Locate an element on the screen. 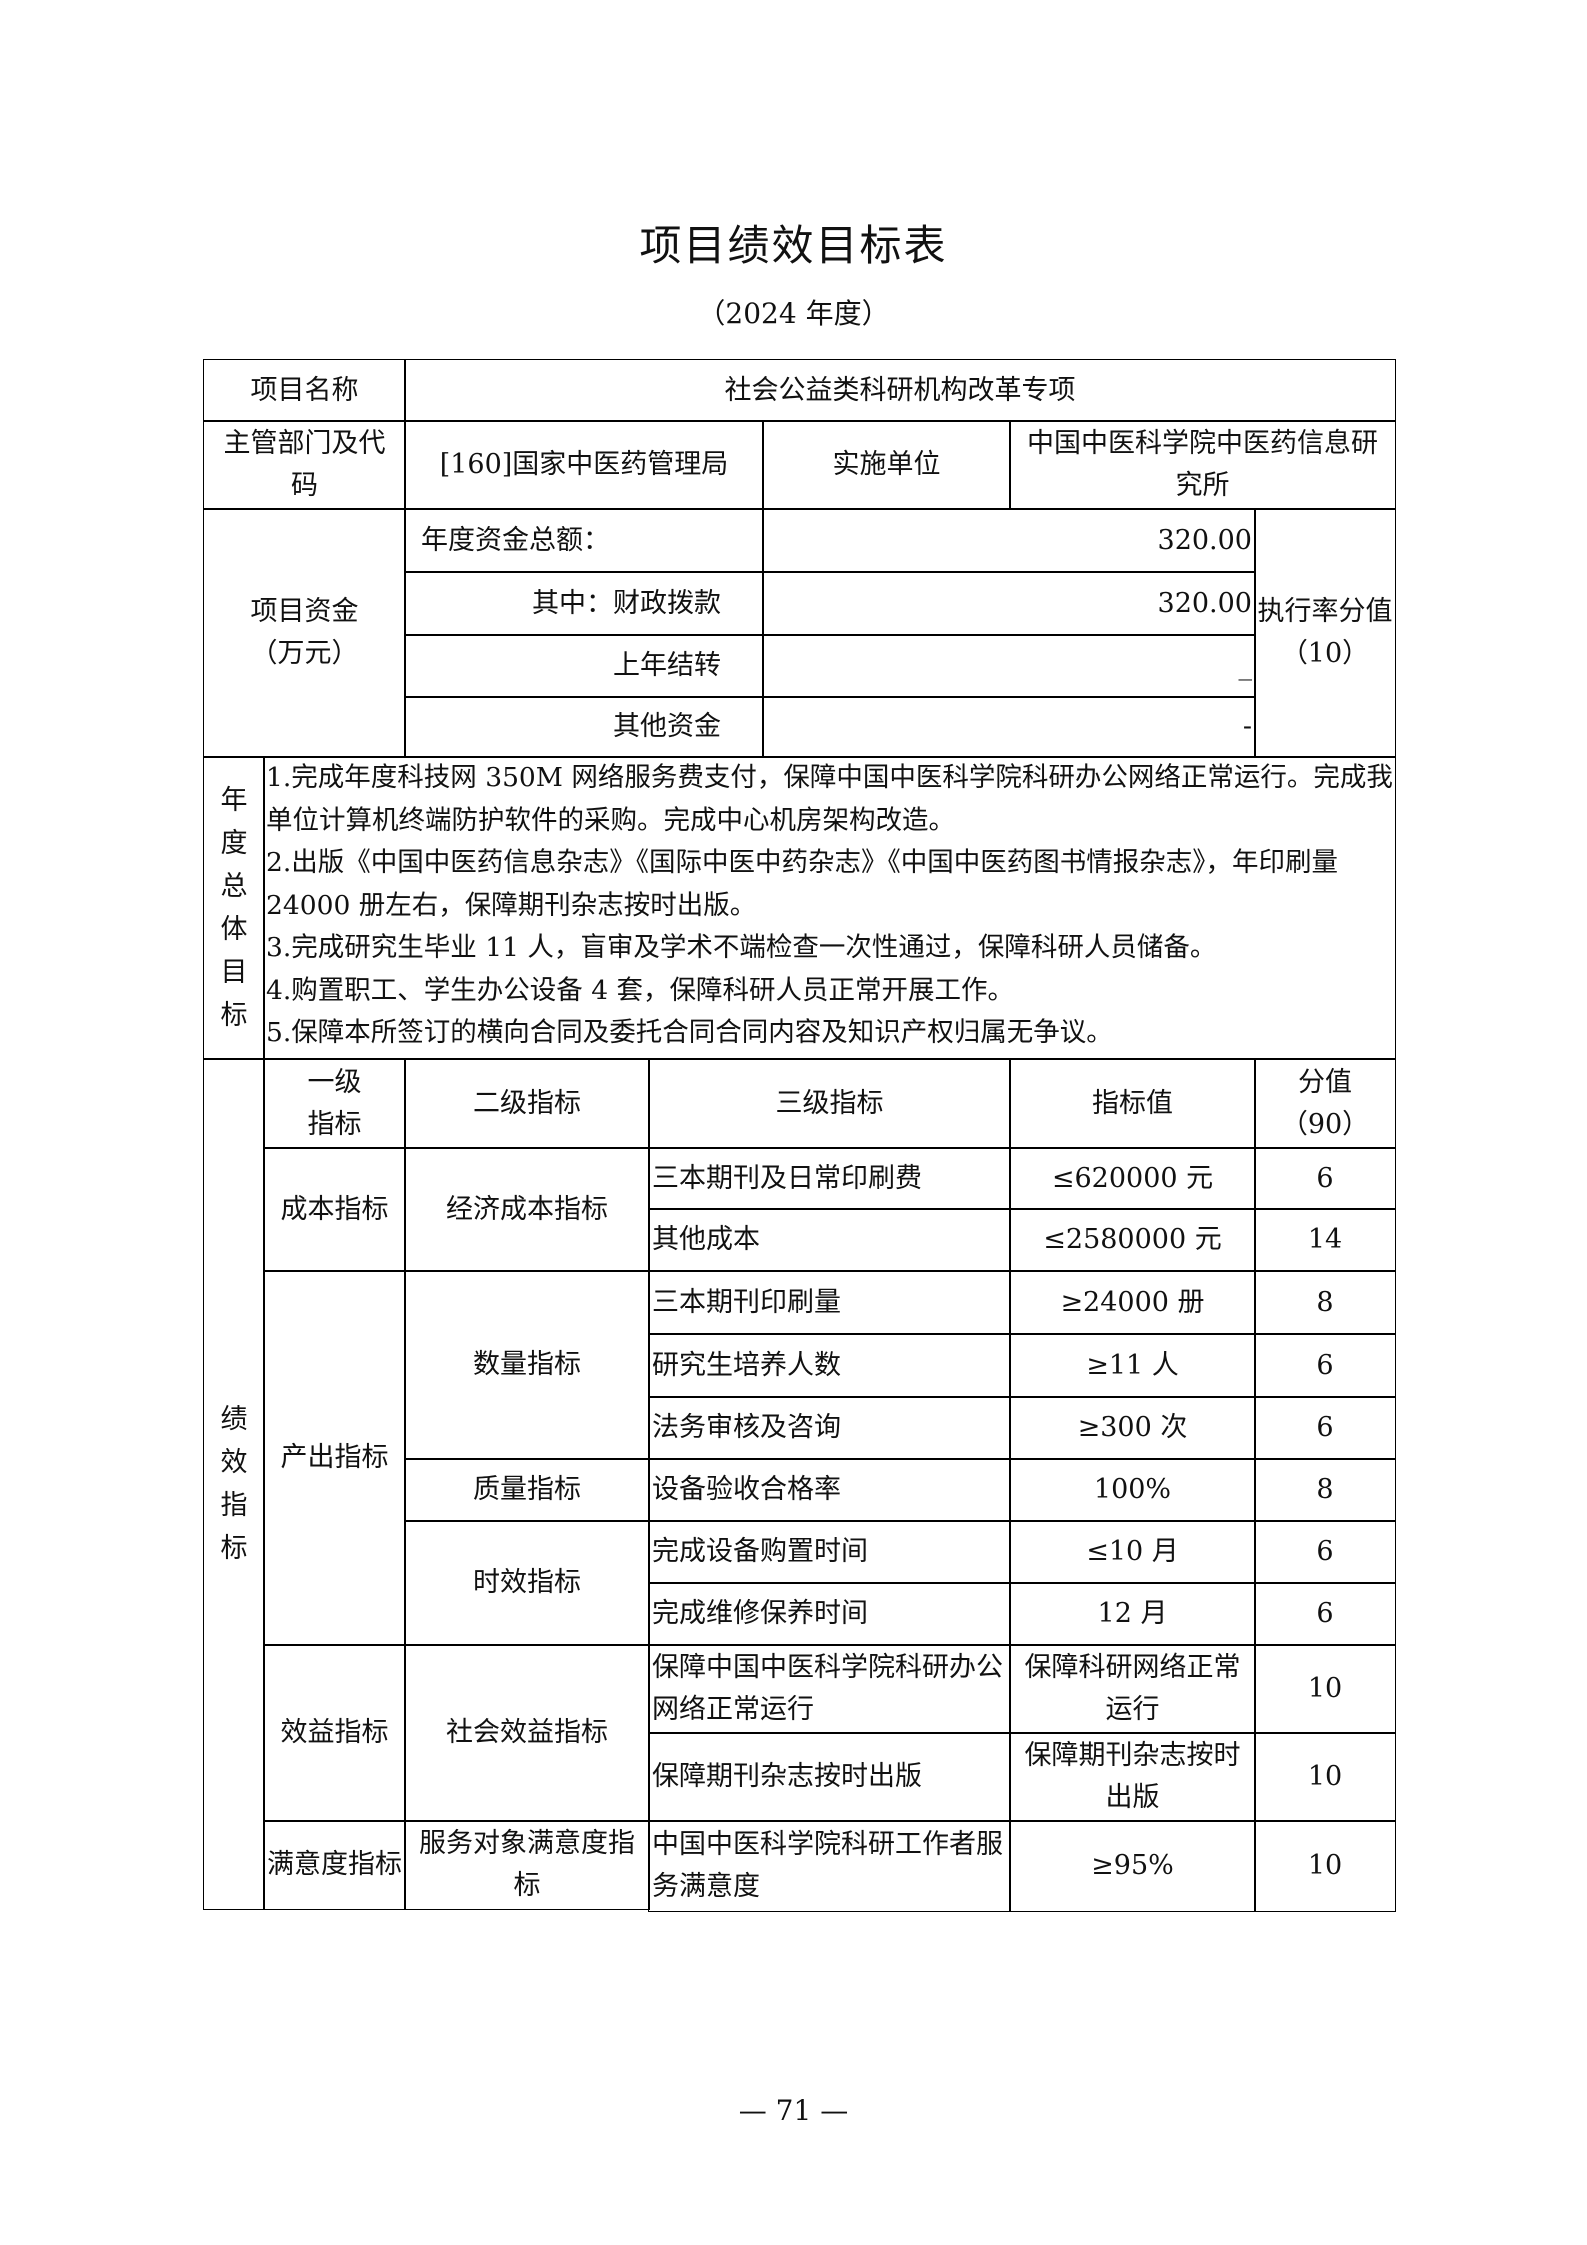 The height and width of the screenshot is (2245, 1587). indicator-name: 其他成本 is located at coordinates (829, 1240).